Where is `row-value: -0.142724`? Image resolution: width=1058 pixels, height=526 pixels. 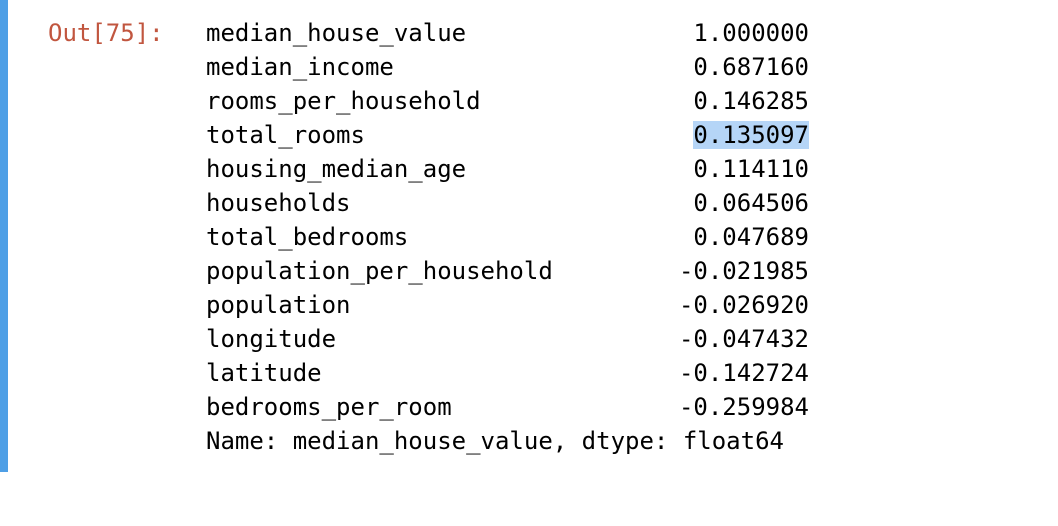 row-value: -0.142724 is located at coordinates (743, 373).